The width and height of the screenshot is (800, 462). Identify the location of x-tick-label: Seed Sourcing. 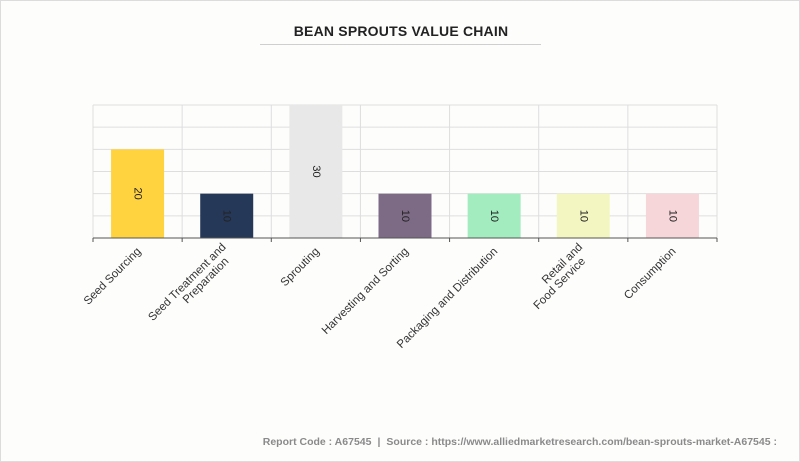
(113, 277).